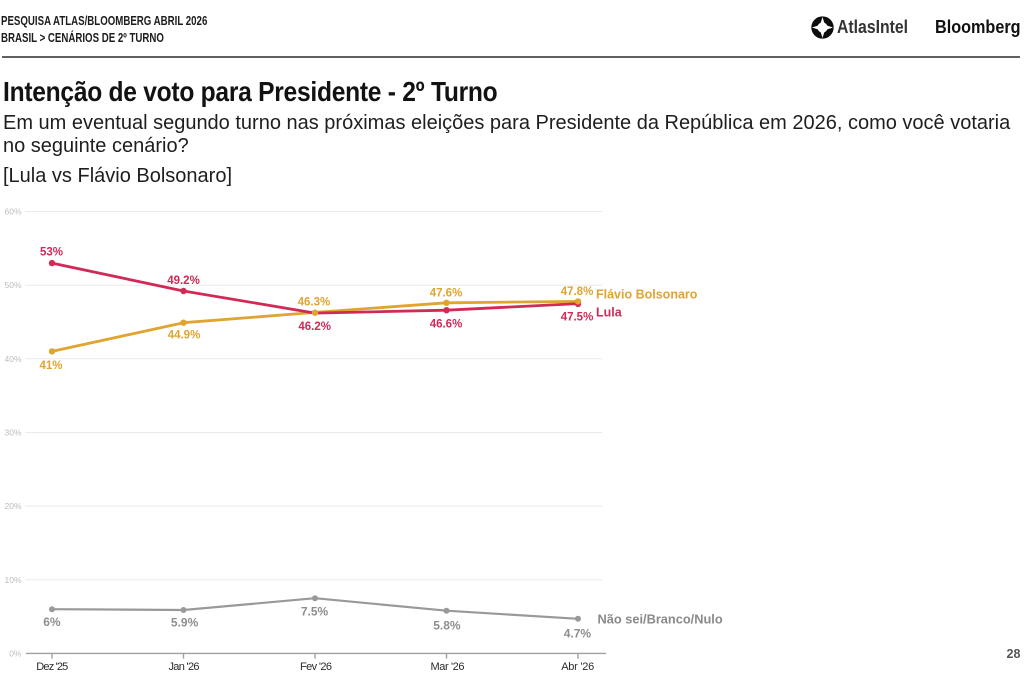 The width and height of the screenshot is (1024, 683). What do you see at coordinates (577, 292) in the screenshot?
I see `svg-text: 47.8%` at bounding box center [577, 292].